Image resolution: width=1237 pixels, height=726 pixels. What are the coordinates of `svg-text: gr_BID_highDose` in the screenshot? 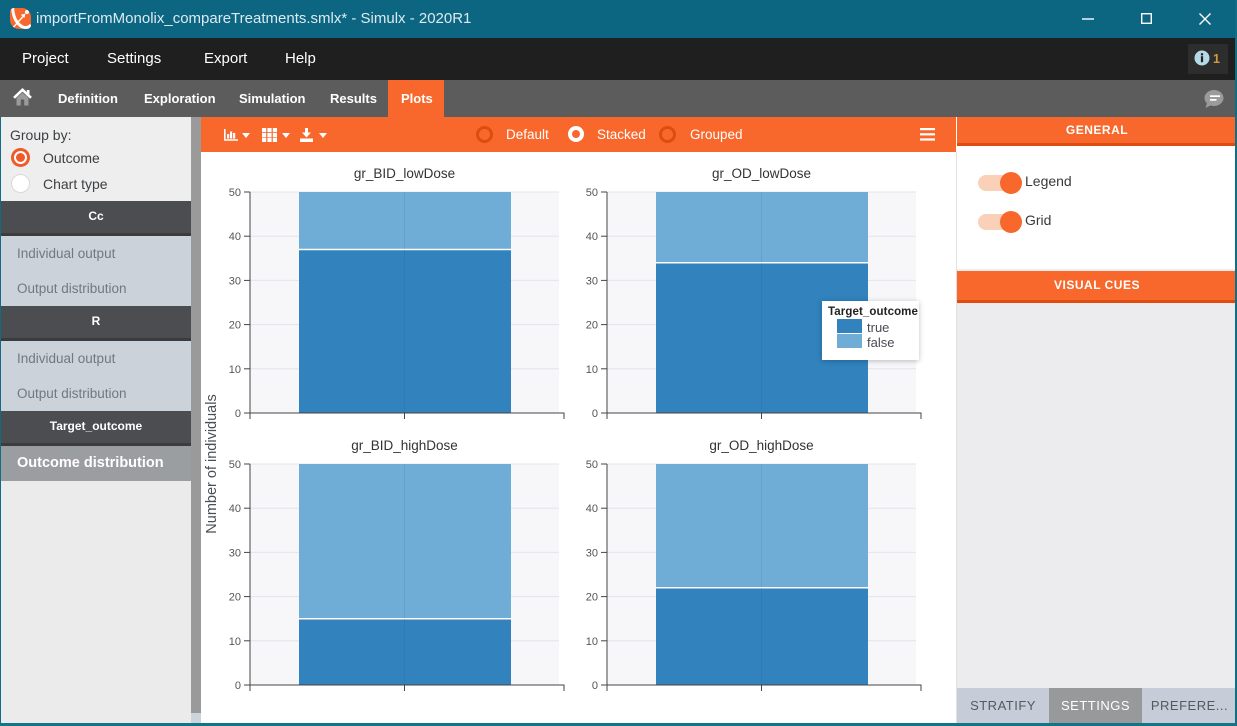 It's located at (404, 445).